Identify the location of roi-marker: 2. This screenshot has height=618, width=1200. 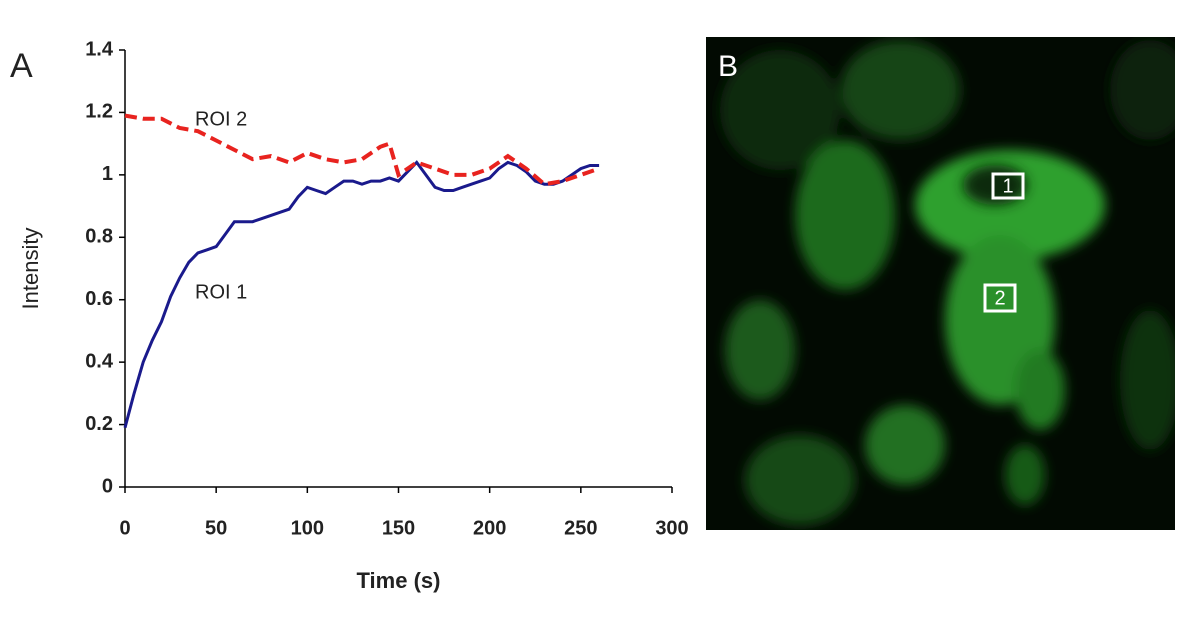
(999, 298).